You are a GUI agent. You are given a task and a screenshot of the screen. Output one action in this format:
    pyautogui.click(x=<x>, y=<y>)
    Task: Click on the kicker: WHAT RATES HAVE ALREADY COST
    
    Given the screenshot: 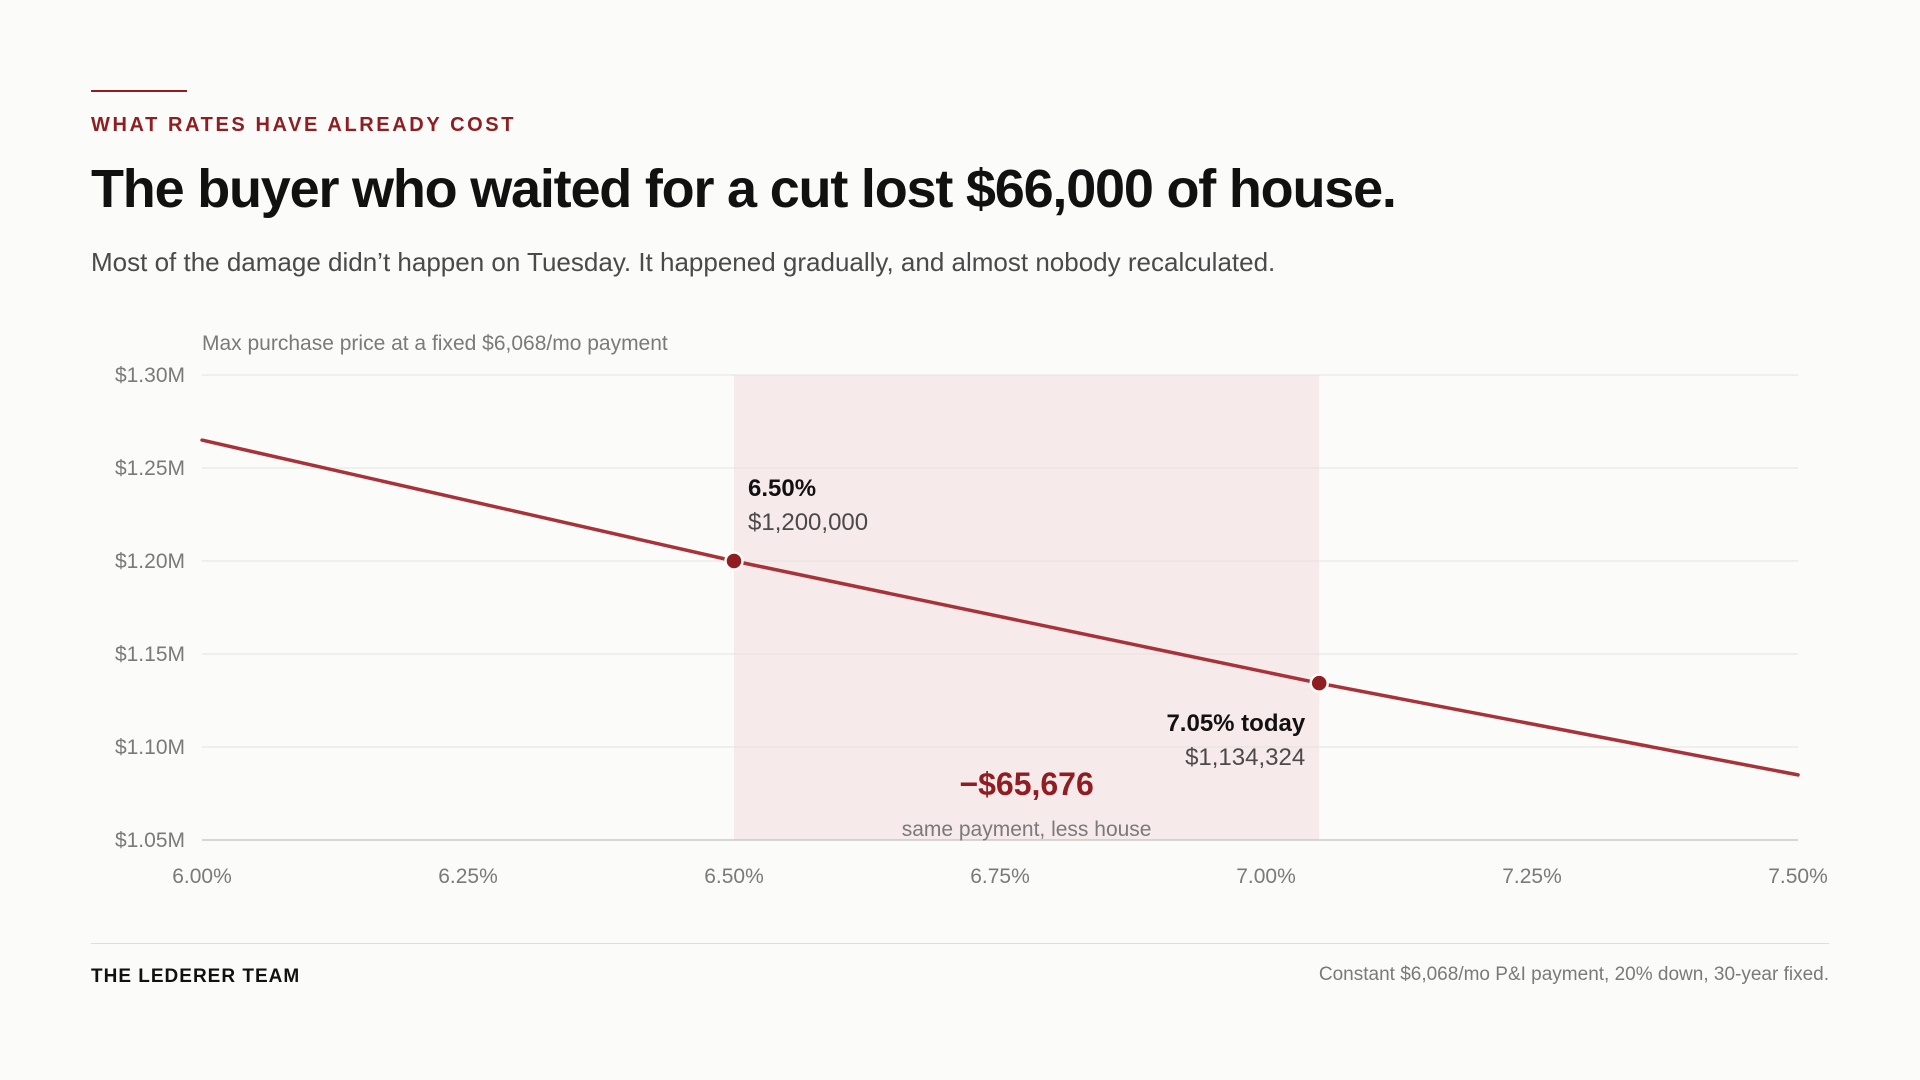 What is the action you would take?
    pyautogui.click(x=304, y=125)
    